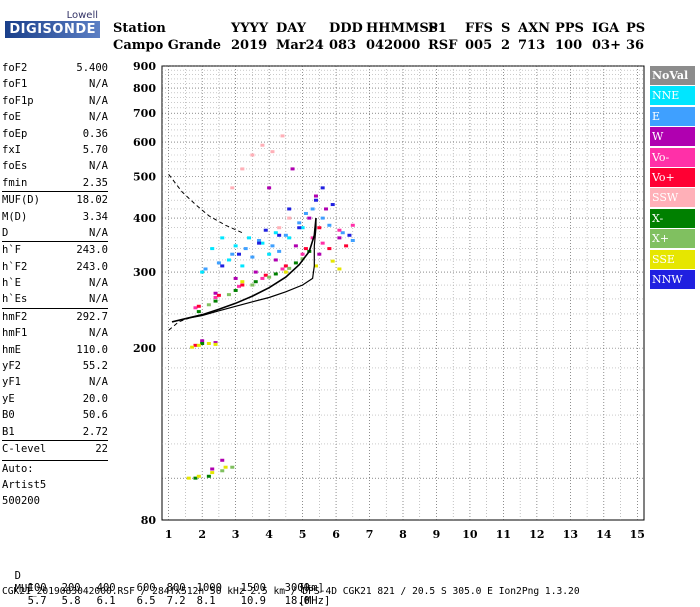  I want to click on header-label-iga: IGA, so click(606, 28).